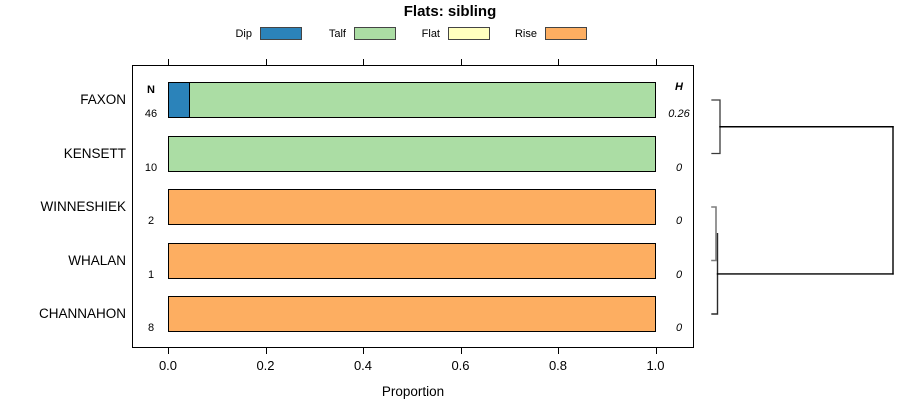  What do you see at coordinates (460, 365) in the screenshot?
I see `x-axis-tick-label: 0.6` at bounding box center [460, 365].